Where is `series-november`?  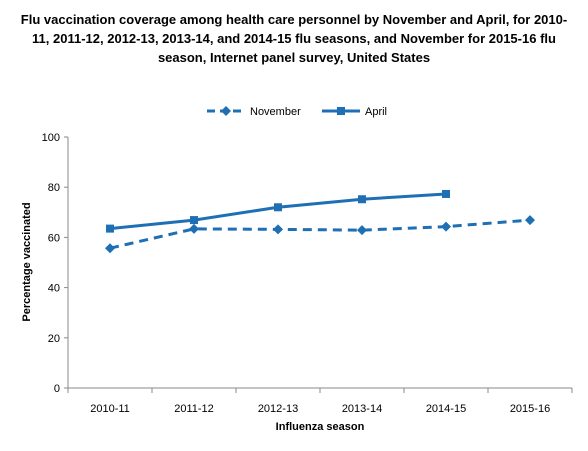
series-november is located at coordinates (320, 234).